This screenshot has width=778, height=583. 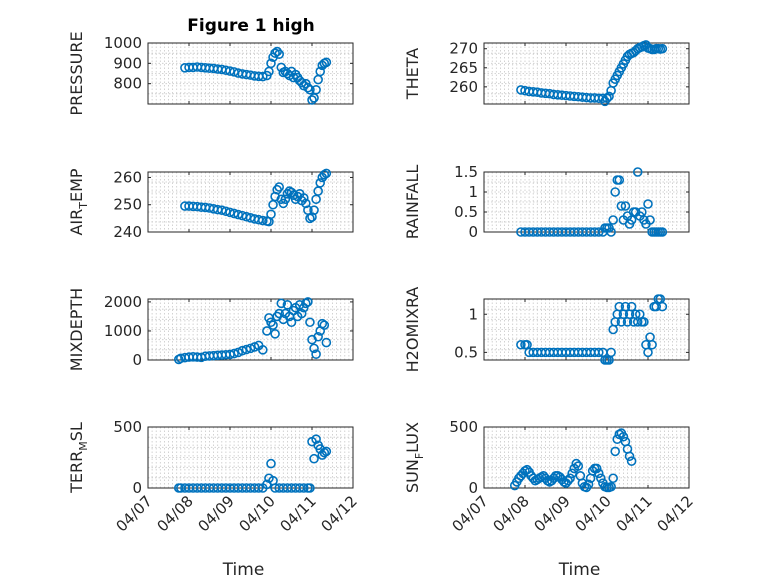 I want to click on subplot-5: 2000 1000 0 MIXDEPTH, so click(x=210, y=329).